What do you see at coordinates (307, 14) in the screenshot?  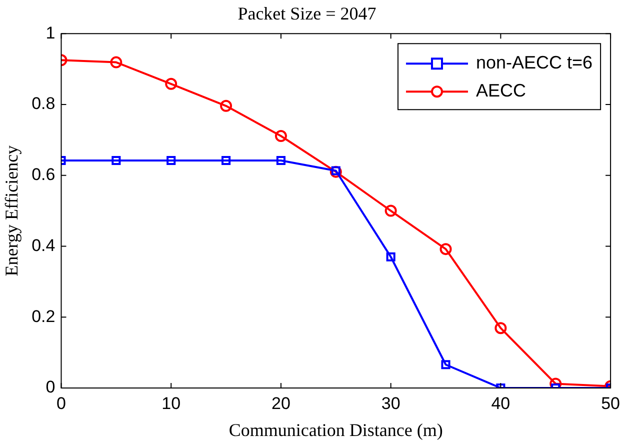 I see `chart-title: Packet Size = 2047` at bounding box center [307, 14].